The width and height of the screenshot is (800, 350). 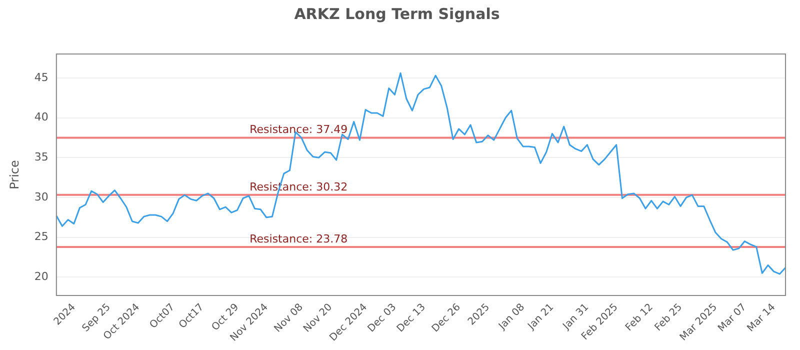 What do you see at coordinates (541, 317) in the screenshot?
I see `x-tick-label: Jan 21` at bounding box center [541, 317].